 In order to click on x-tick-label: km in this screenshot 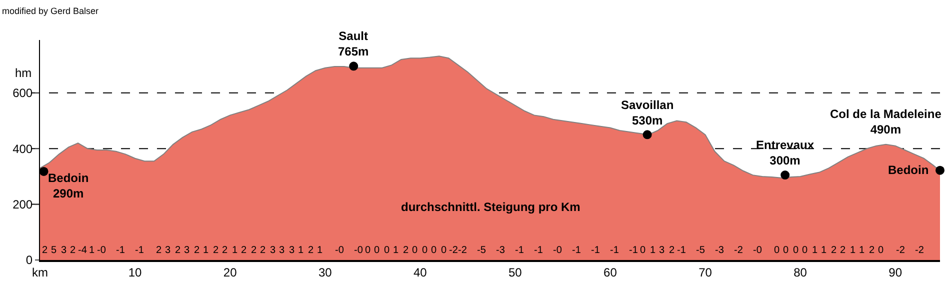, I will do `click(40, 272)`.